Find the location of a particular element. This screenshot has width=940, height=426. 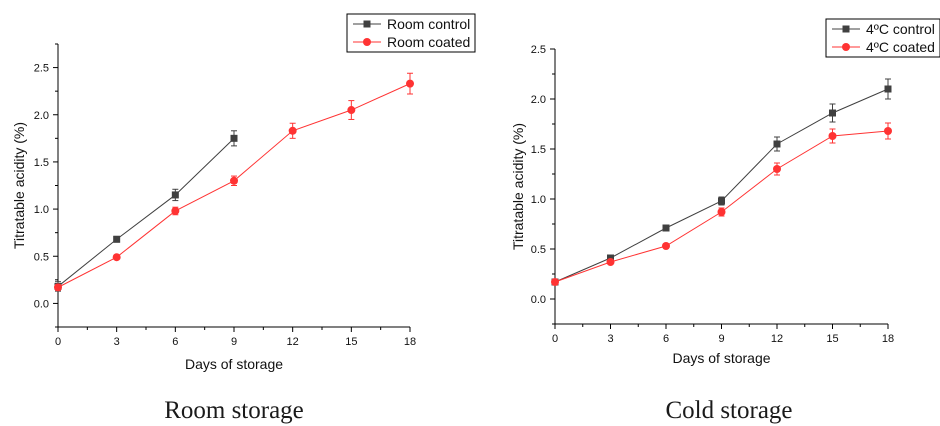

series-coated is located at coordinates (721, 204).